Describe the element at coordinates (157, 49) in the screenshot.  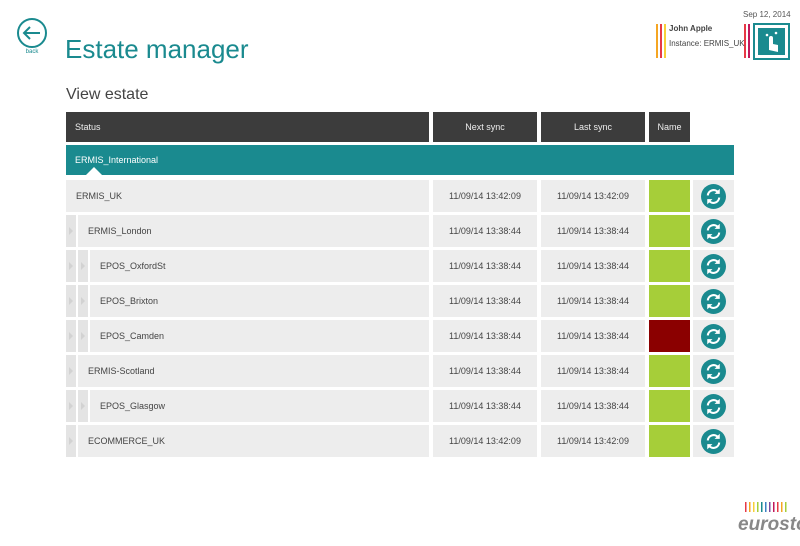
I see `page-title: Estate manager` at that location.